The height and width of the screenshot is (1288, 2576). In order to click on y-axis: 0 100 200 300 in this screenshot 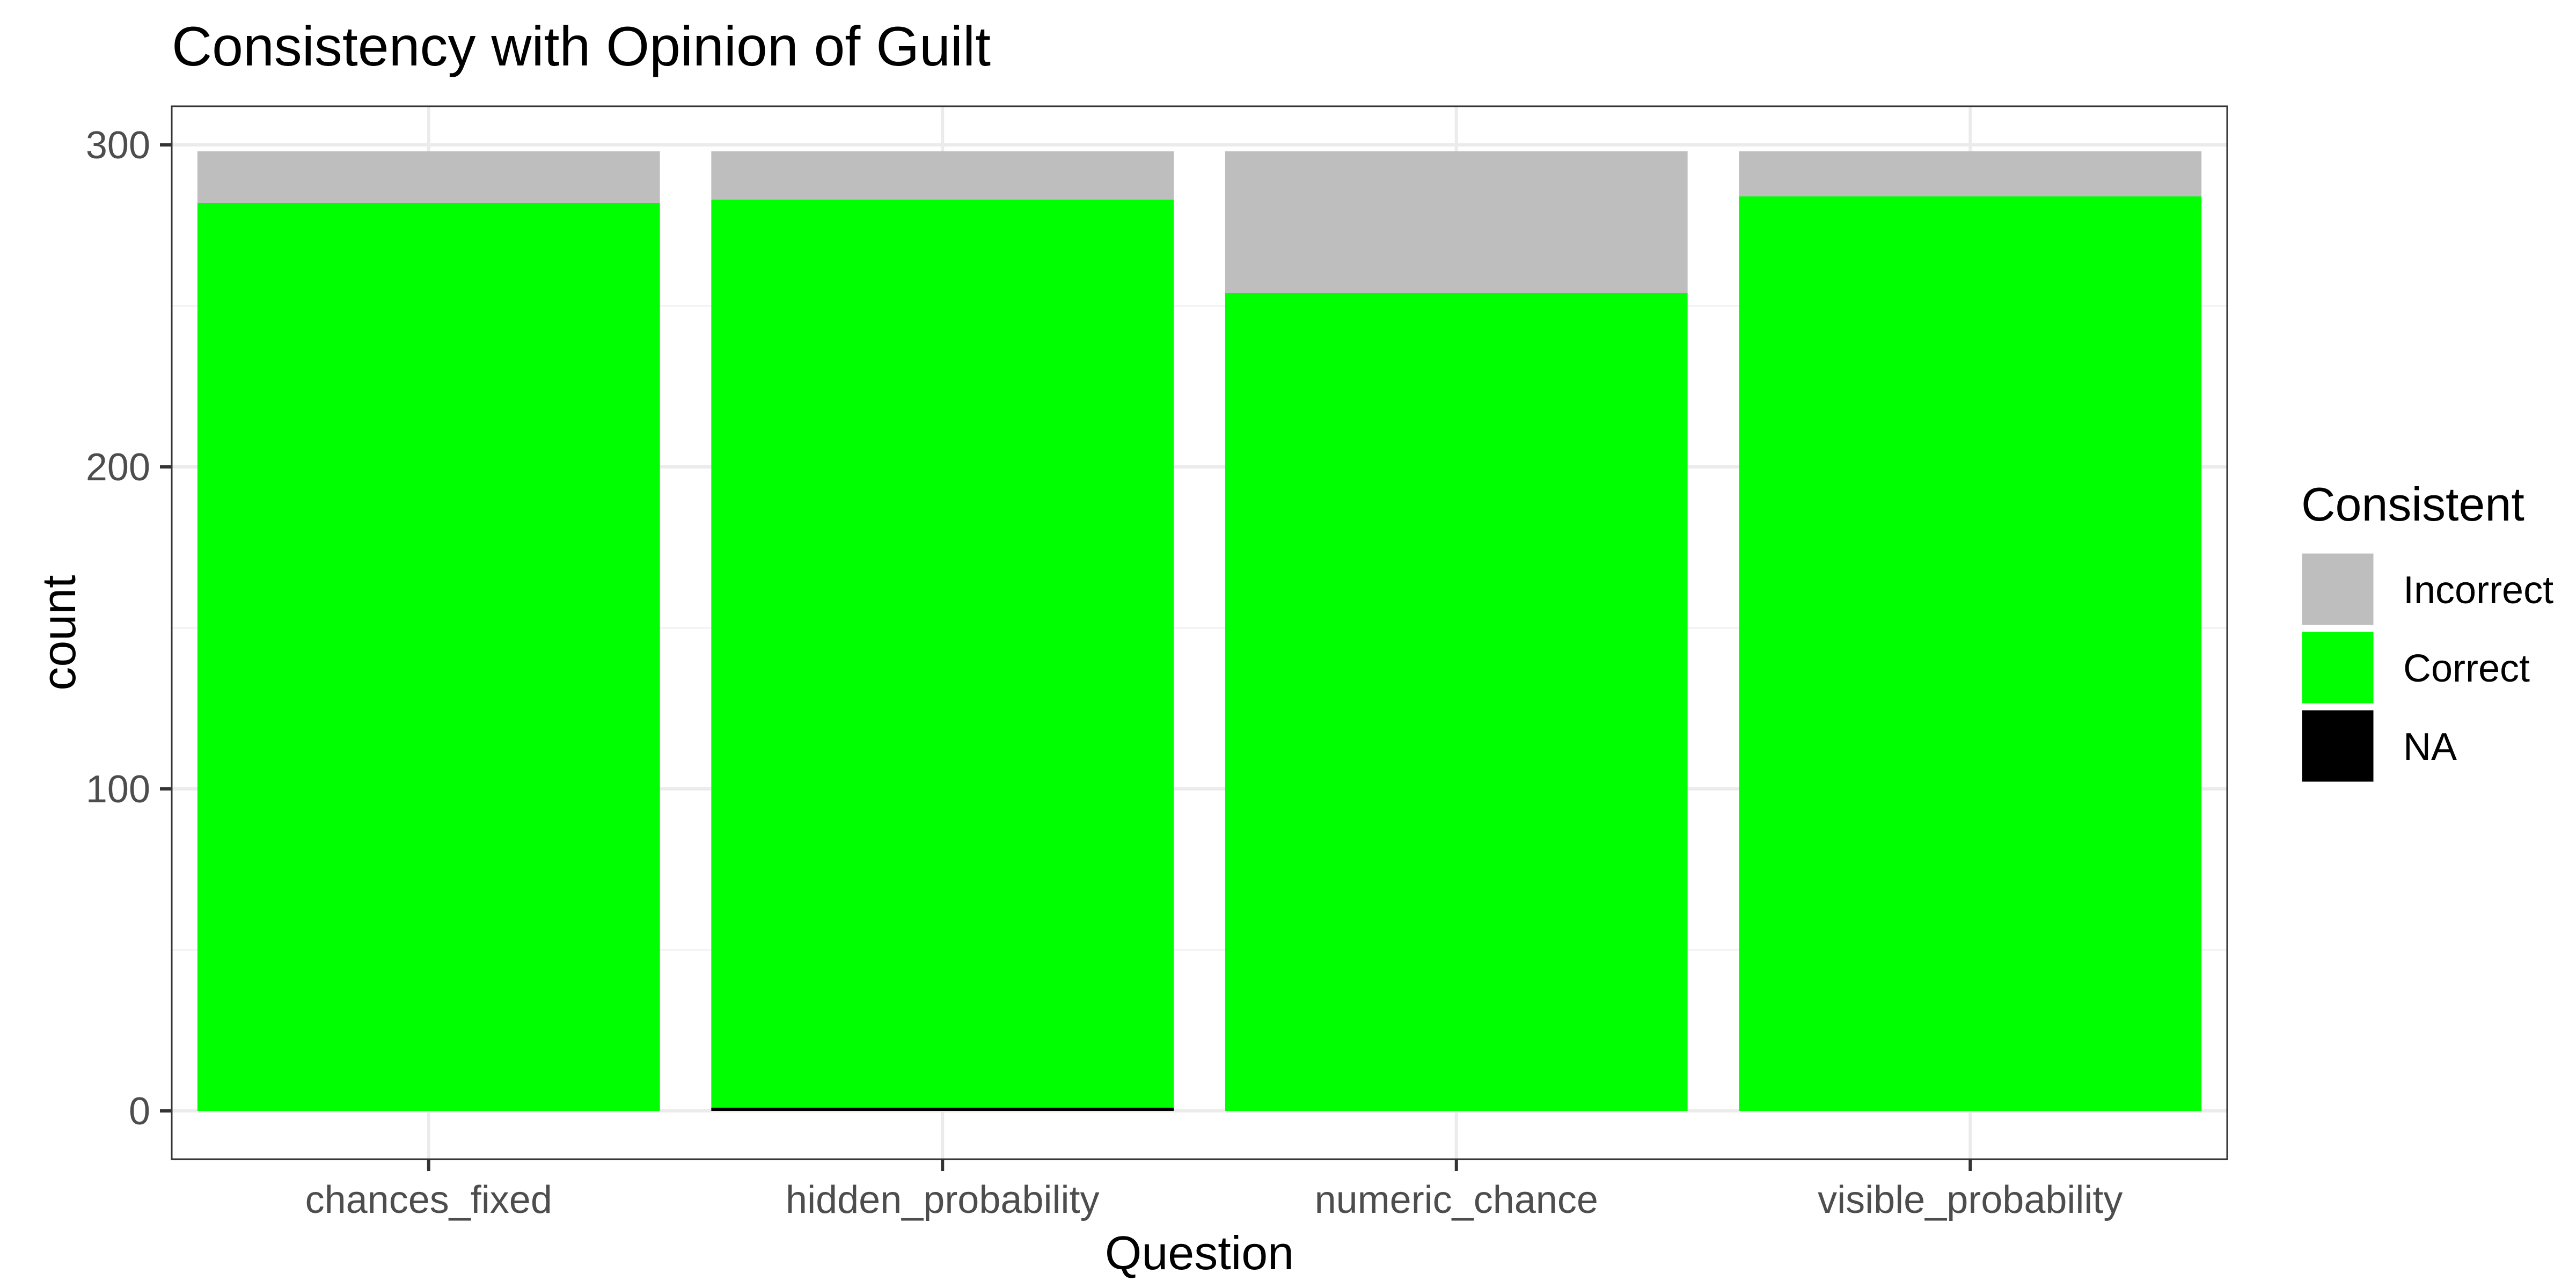, I will do `click(129, 628)`.